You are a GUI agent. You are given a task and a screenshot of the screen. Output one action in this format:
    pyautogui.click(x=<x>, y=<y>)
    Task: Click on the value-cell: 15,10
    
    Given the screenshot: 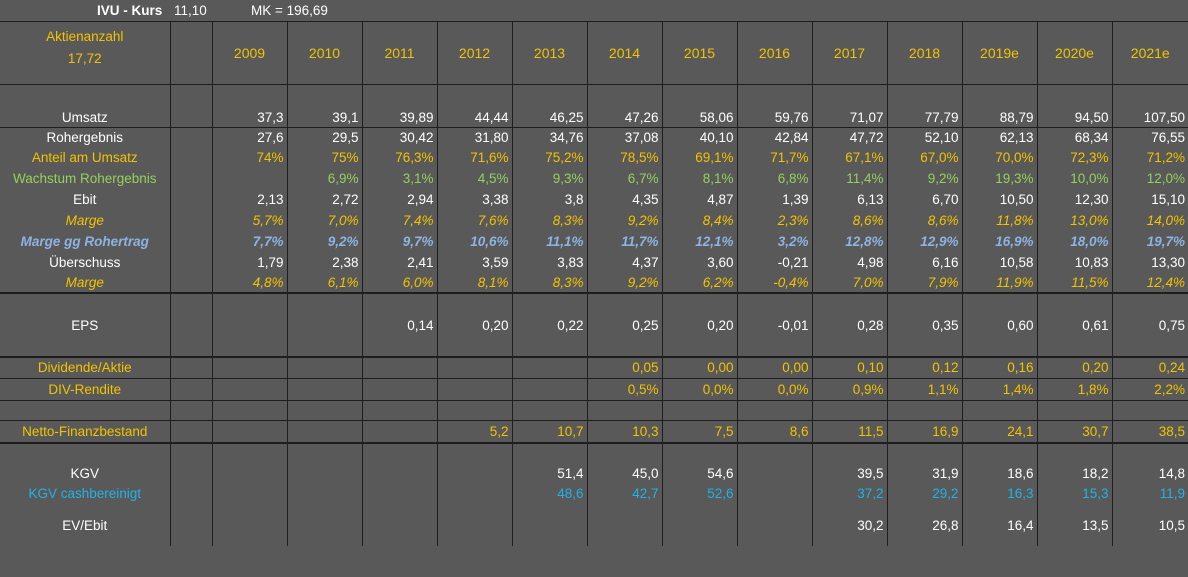 What is the action you would take?
    pyautogui.click(x=1149, y=199)
    